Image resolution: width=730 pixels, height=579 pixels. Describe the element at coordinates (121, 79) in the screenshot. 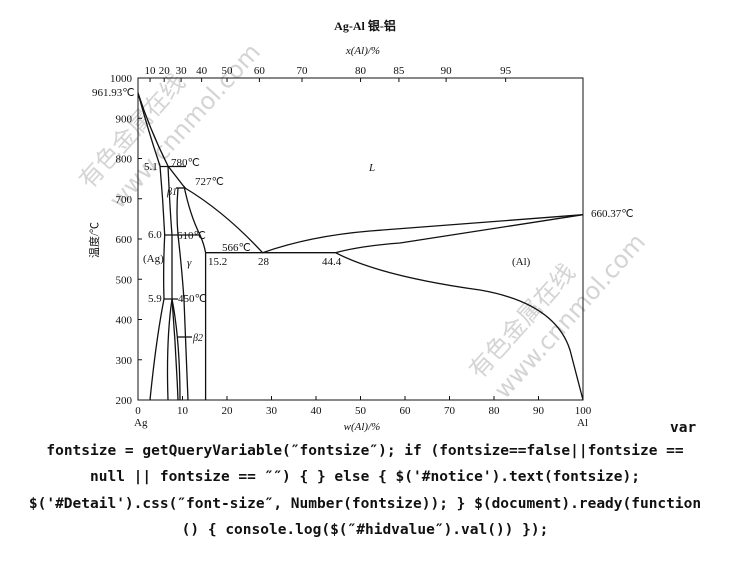

I see `y-tick-label: 1000` at that location.